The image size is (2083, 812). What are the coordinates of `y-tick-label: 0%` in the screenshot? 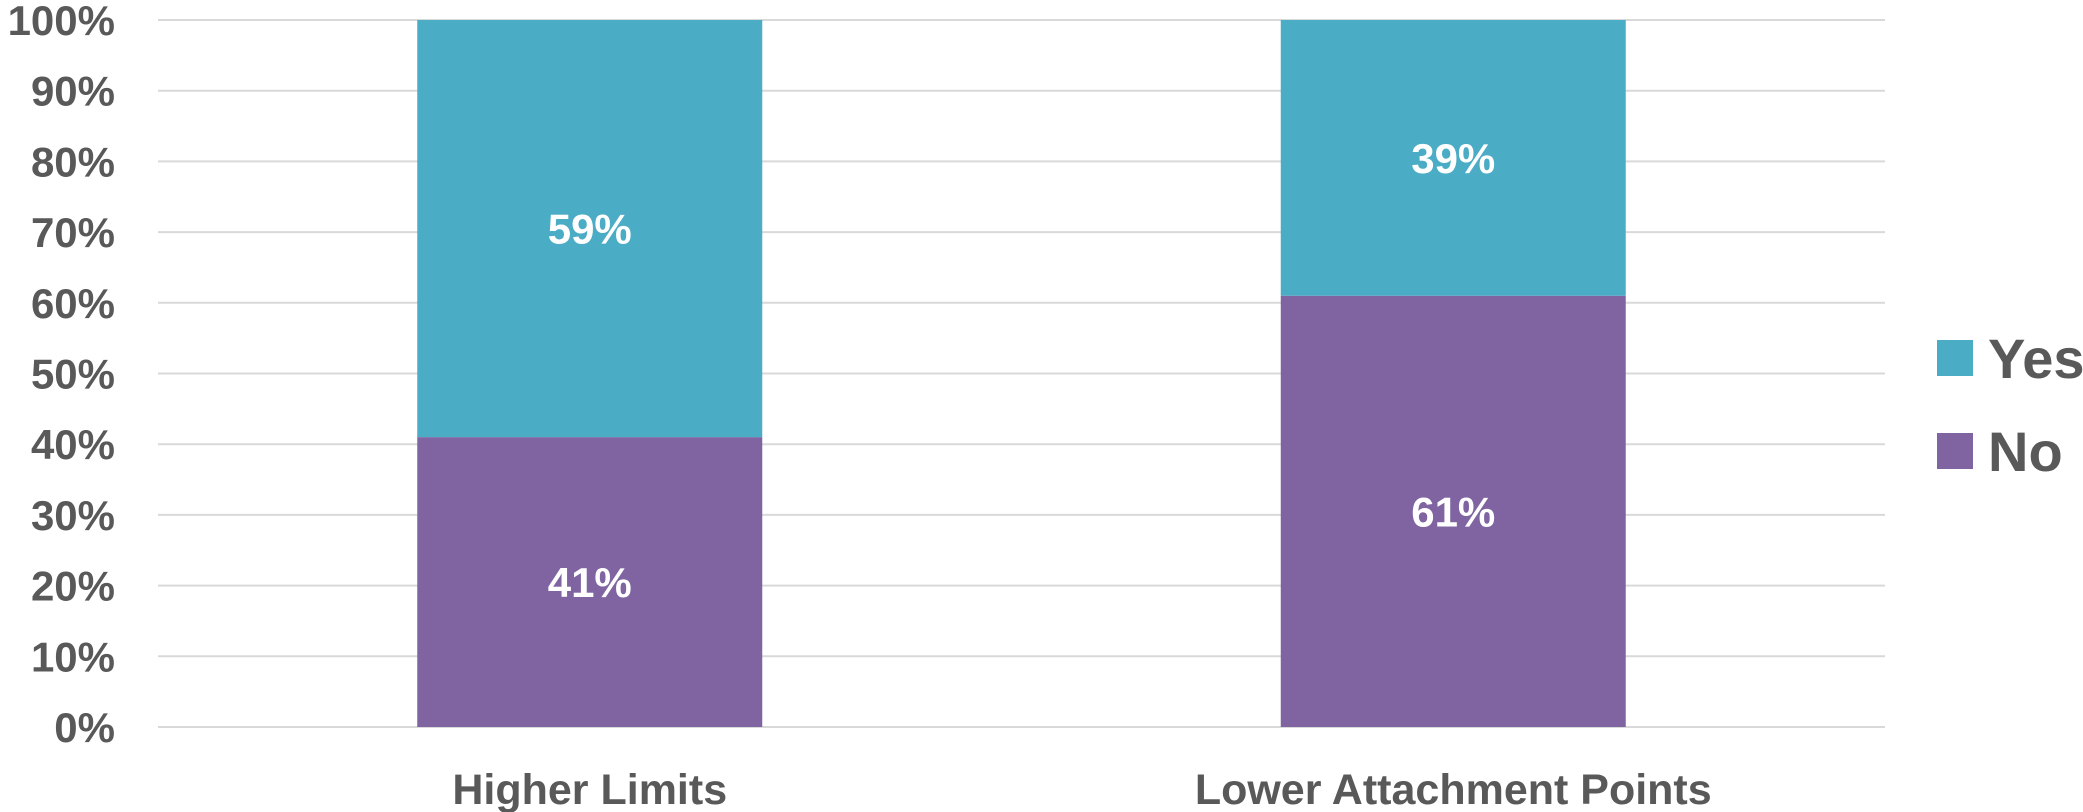 It's located at (84, 727).